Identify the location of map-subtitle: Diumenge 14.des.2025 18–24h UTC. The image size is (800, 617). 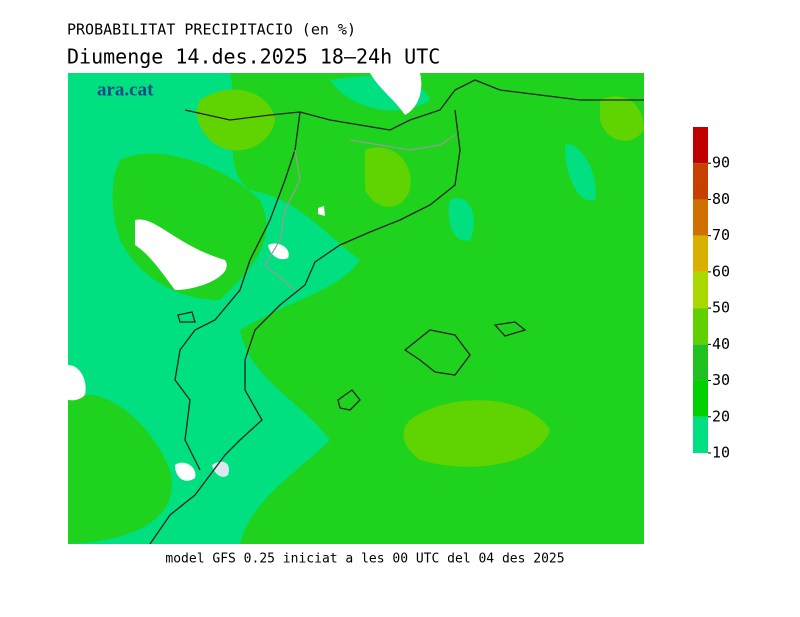
(253, 57).